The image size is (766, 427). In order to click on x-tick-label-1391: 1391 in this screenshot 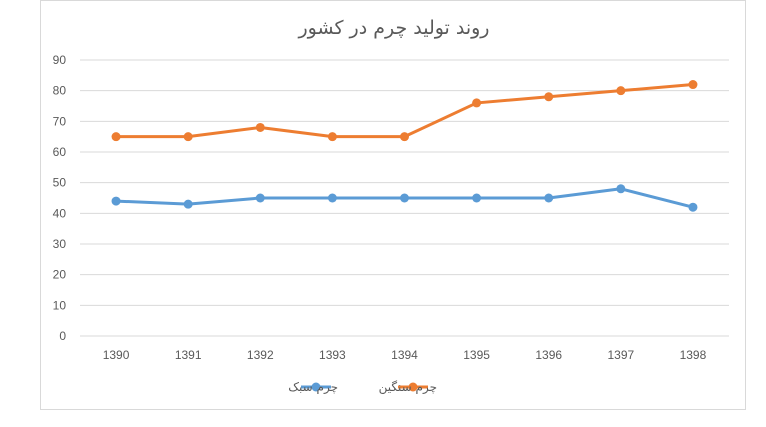, I will do `click(188, 355)`.